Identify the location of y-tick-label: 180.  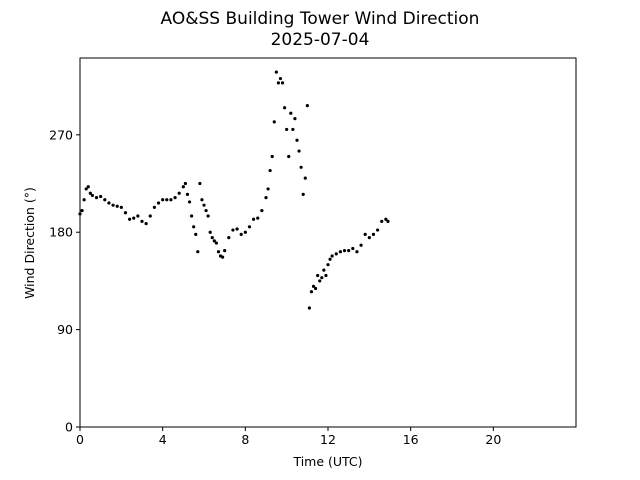
(61, 232).